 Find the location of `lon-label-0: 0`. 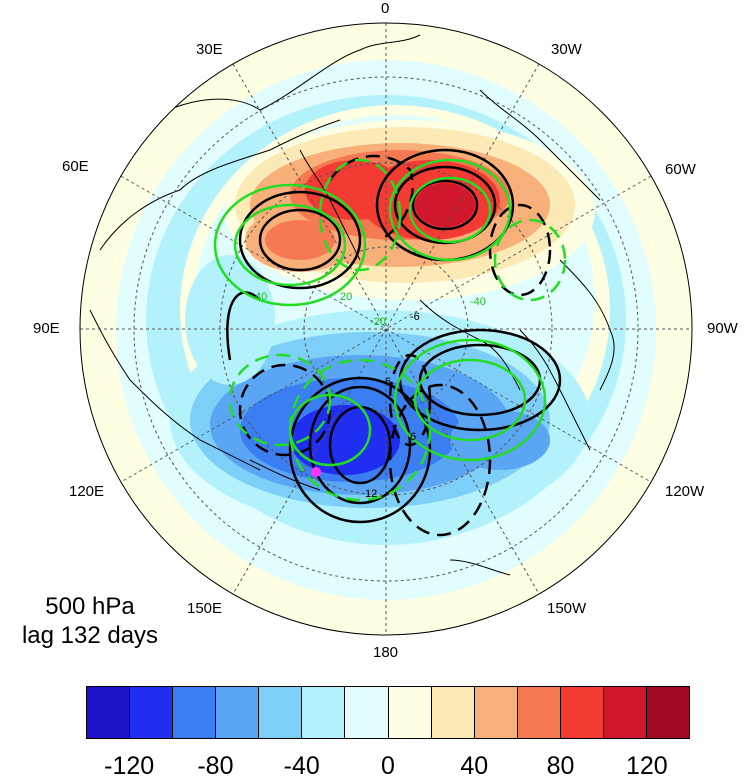

lon-label-0: 0 is located at coordinates (385, 8).